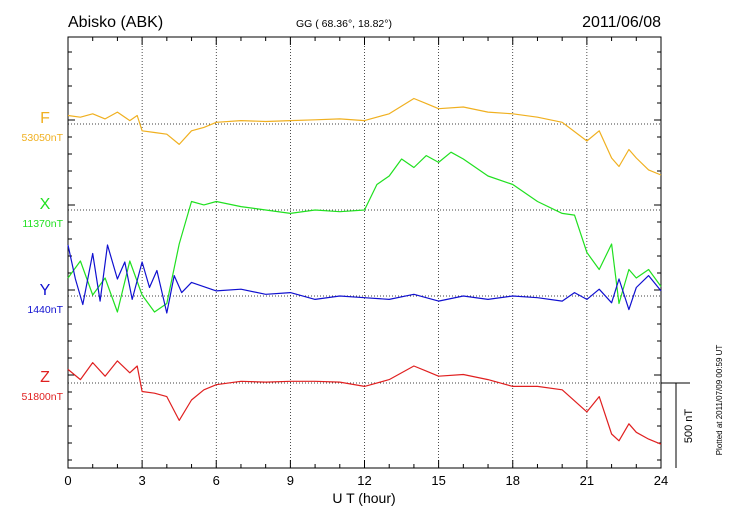 This screenshot has width=730, height=520. Describe the element at coordinates (67, 480) in the screenshot. I see `x-tick-label: 0` at that location.